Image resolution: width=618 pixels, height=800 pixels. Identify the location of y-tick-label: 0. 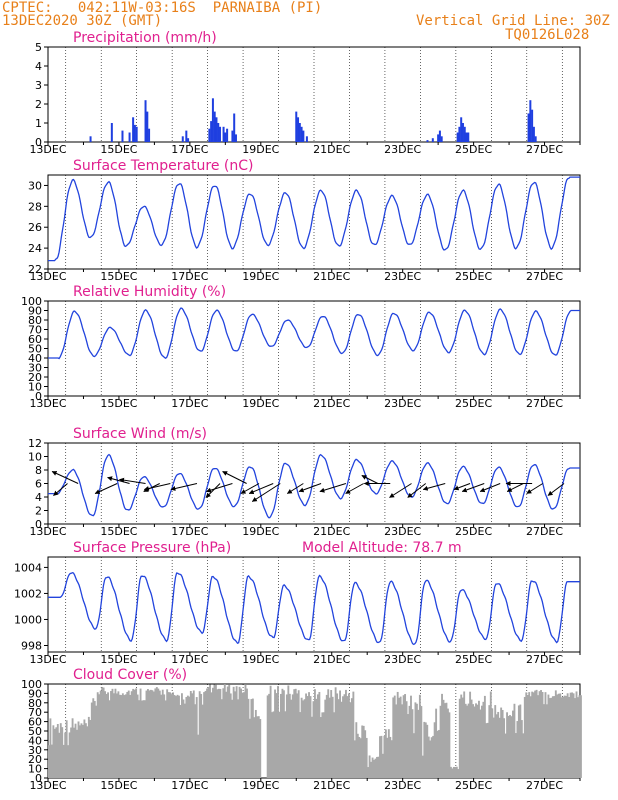
(38, 396).